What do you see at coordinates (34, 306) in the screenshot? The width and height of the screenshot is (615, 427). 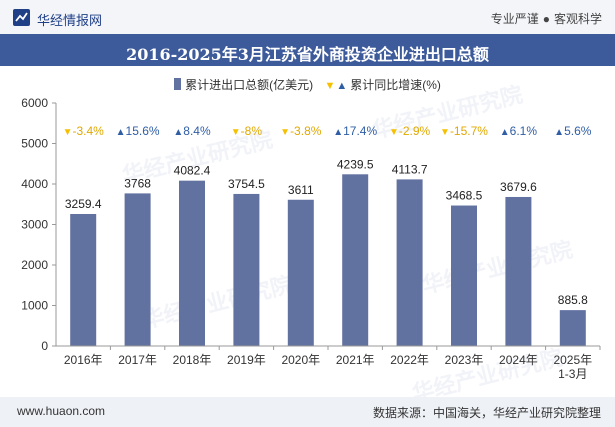 I see `y-tick-label: 1000` at bounding box center [34, 306].